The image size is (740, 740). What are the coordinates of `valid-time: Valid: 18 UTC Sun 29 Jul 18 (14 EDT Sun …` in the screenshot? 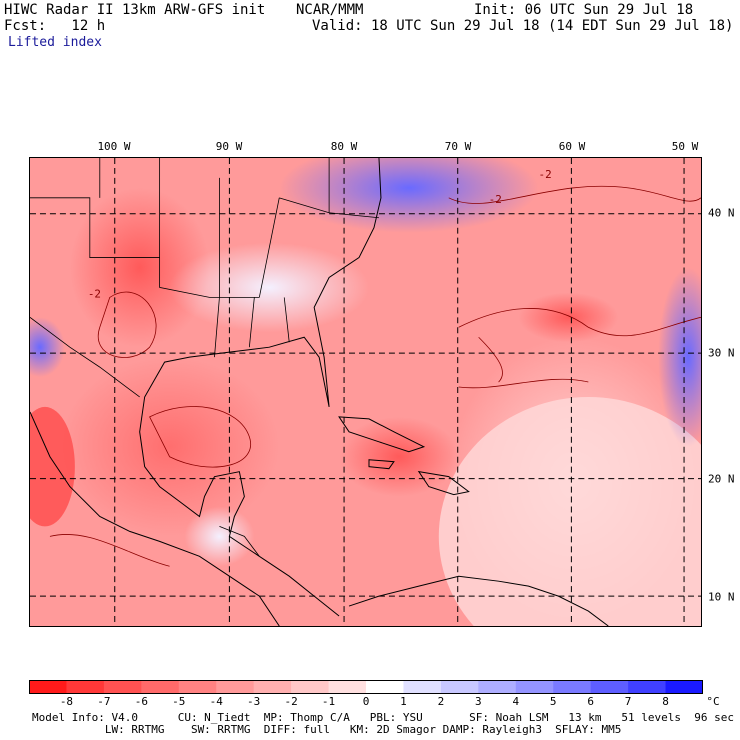 It's located at (523, 26).